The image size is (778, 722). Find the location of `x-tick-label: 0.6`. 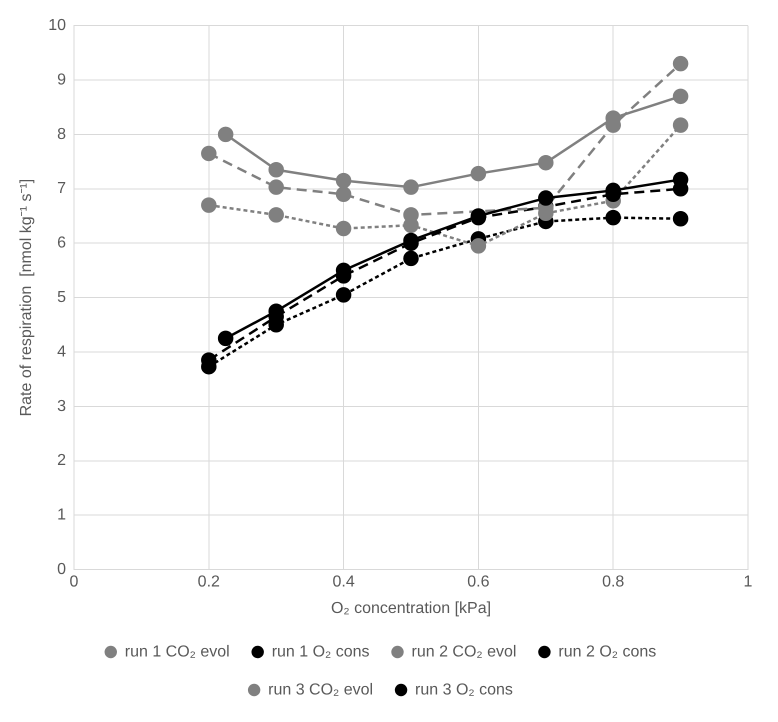

x-tick-label: 0.6 is located at coordinates (478, 582).